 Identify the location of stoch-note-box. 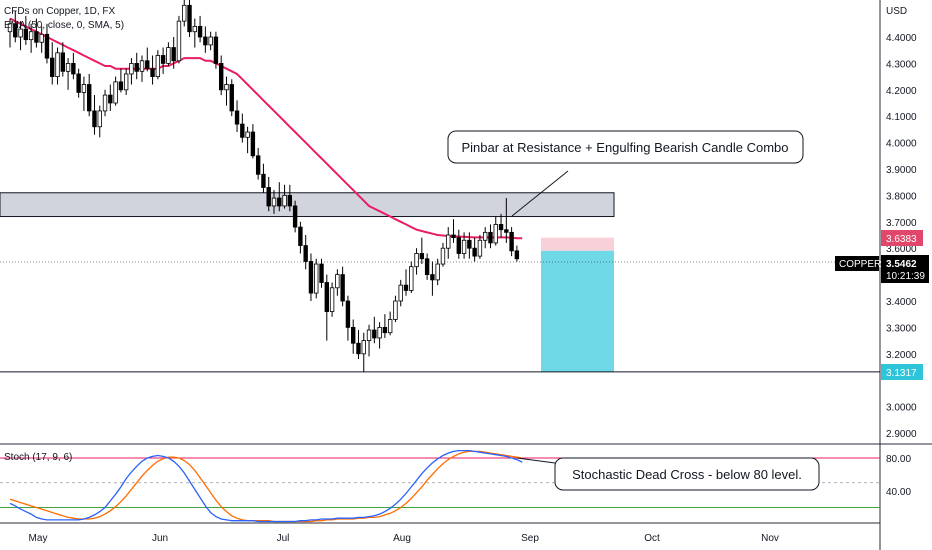
(687, 474).